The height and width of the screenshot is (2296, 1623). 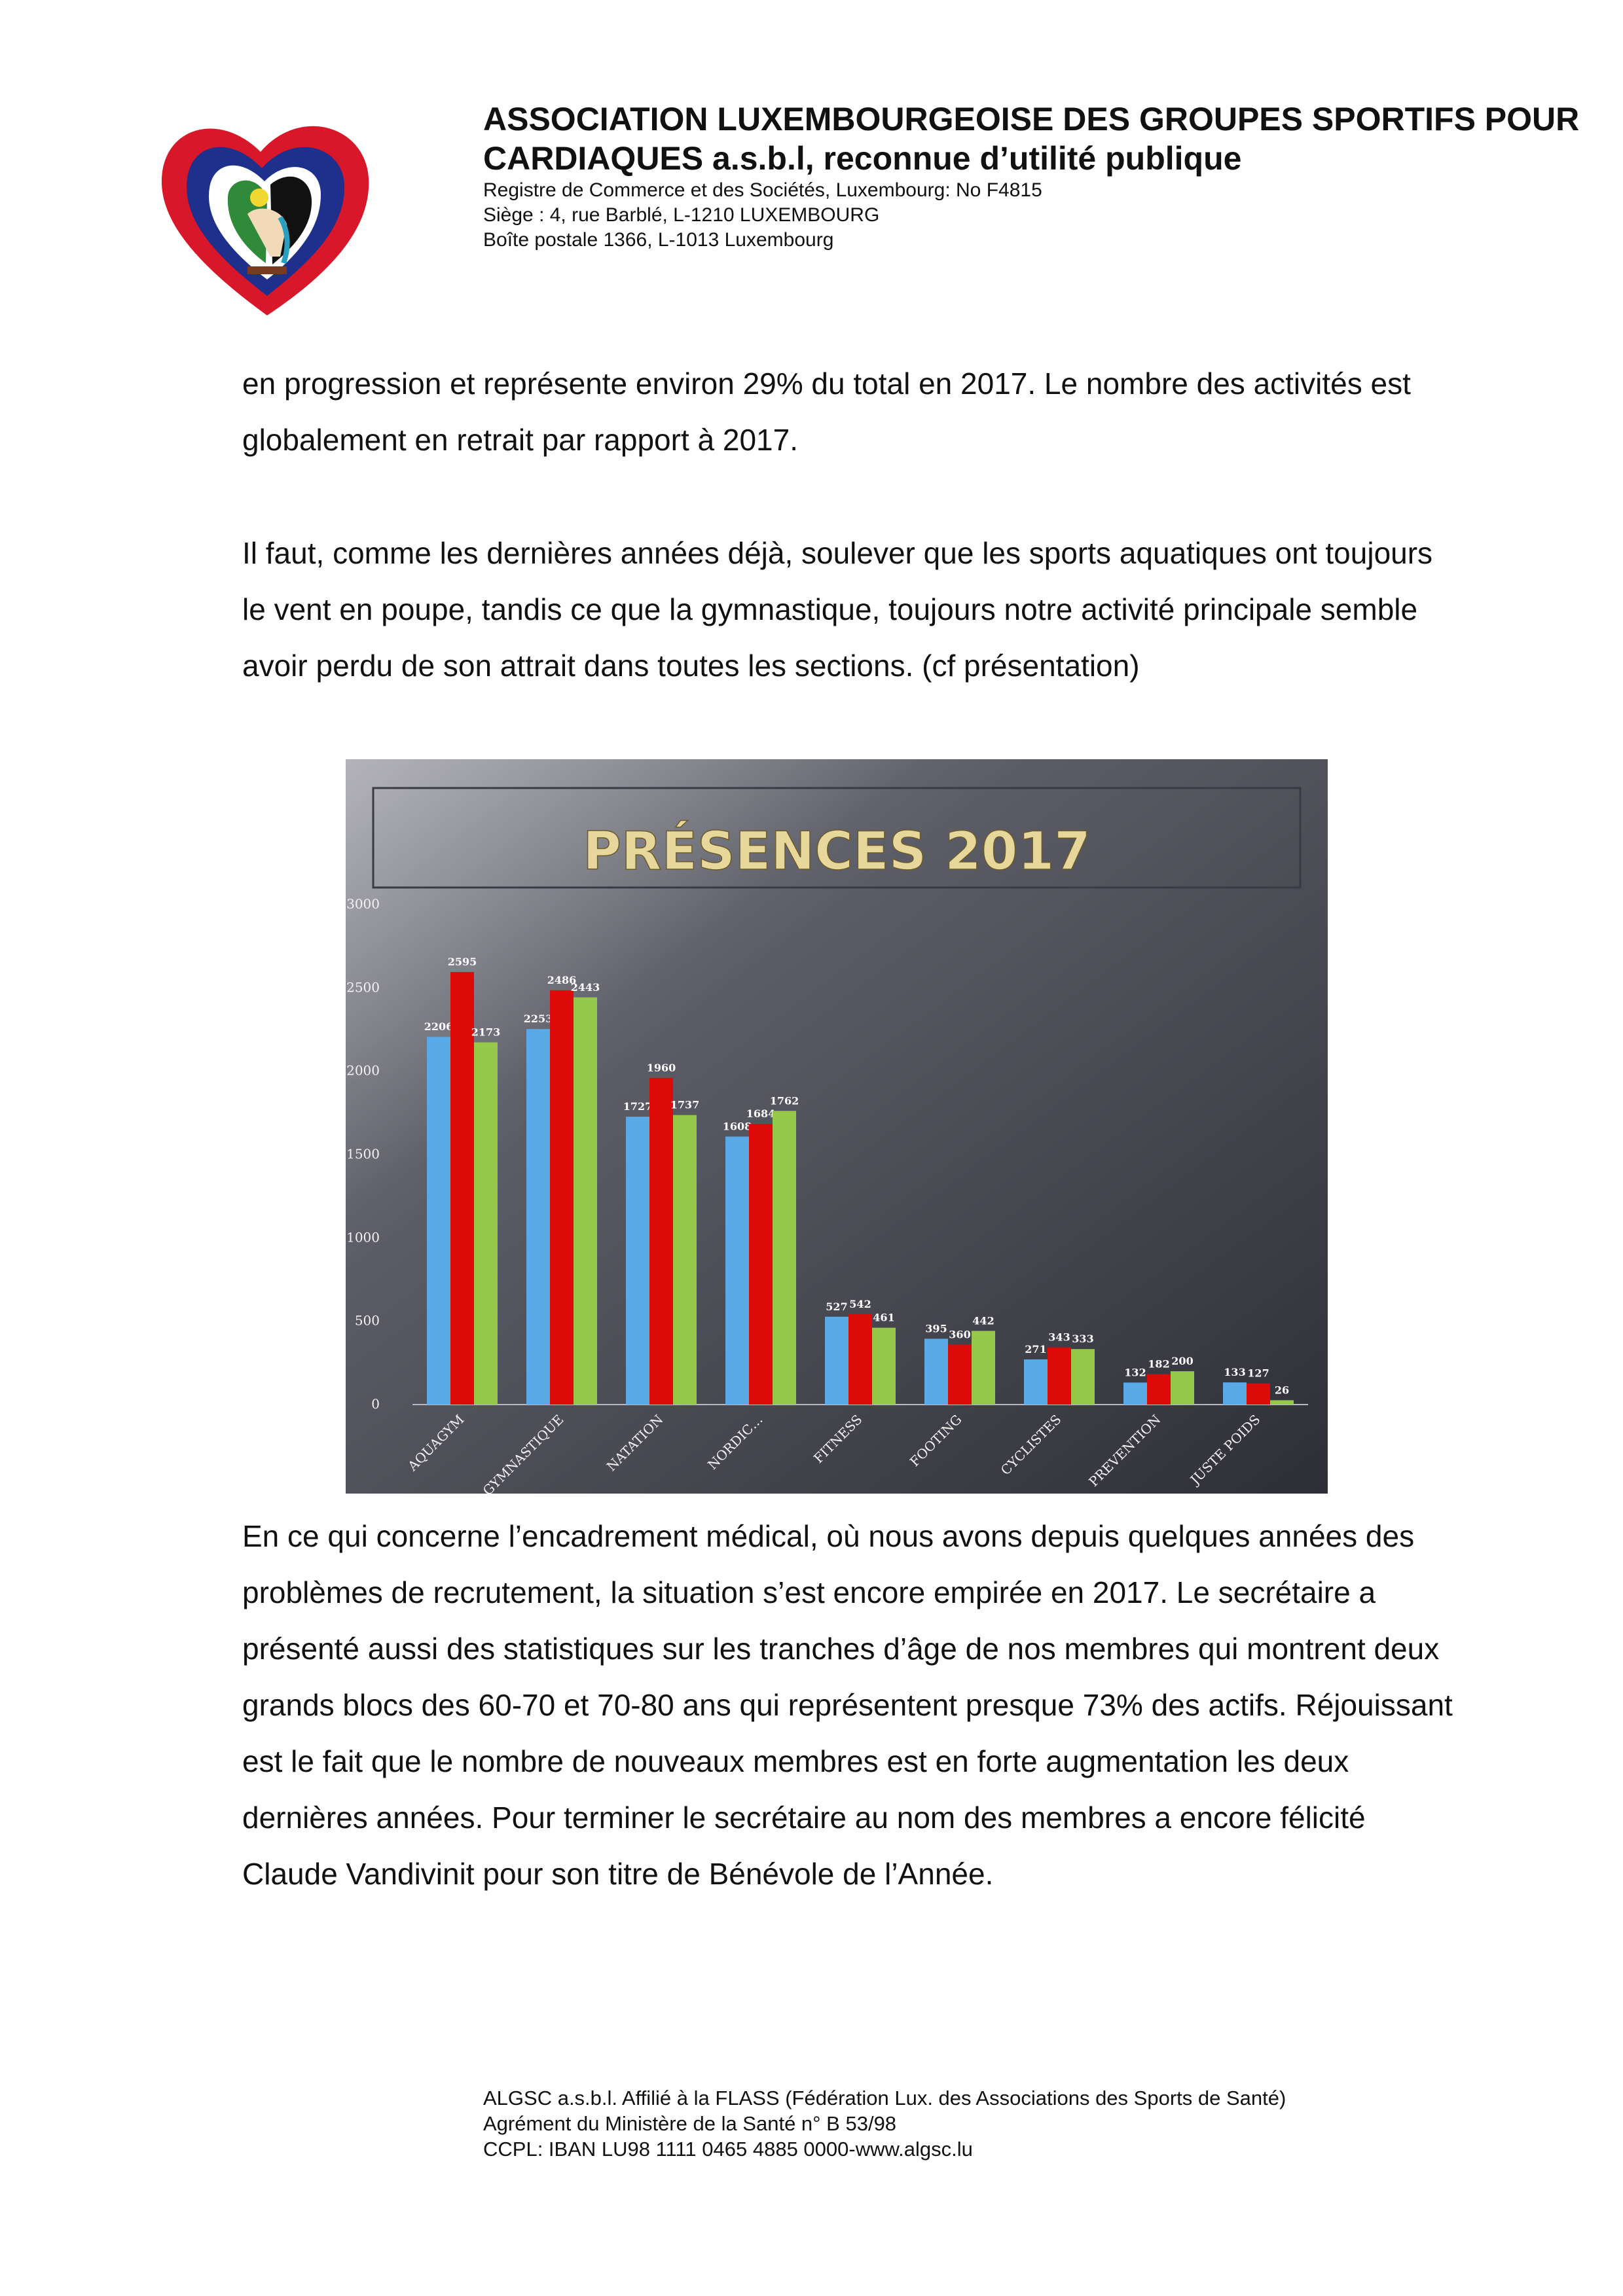 What do you see at coordinates (1158, 1364) in the screenshot?
I see `bar-value-label: 182` at bounding box center [1158, 1364].